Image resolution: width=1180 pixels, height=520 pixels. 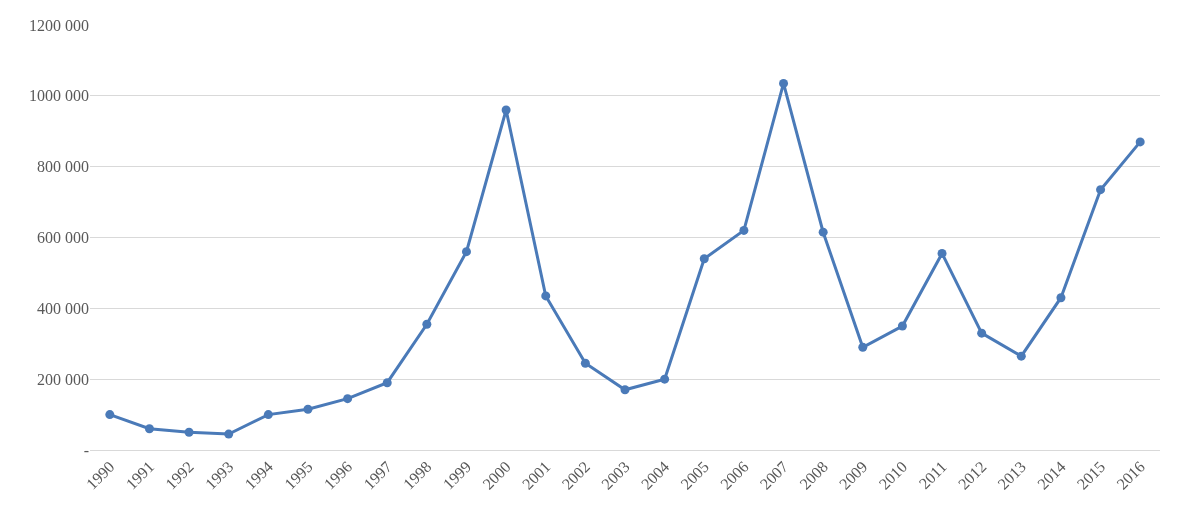 I want to click on y-tick-label: 800 000, so click(x=63, y=167).